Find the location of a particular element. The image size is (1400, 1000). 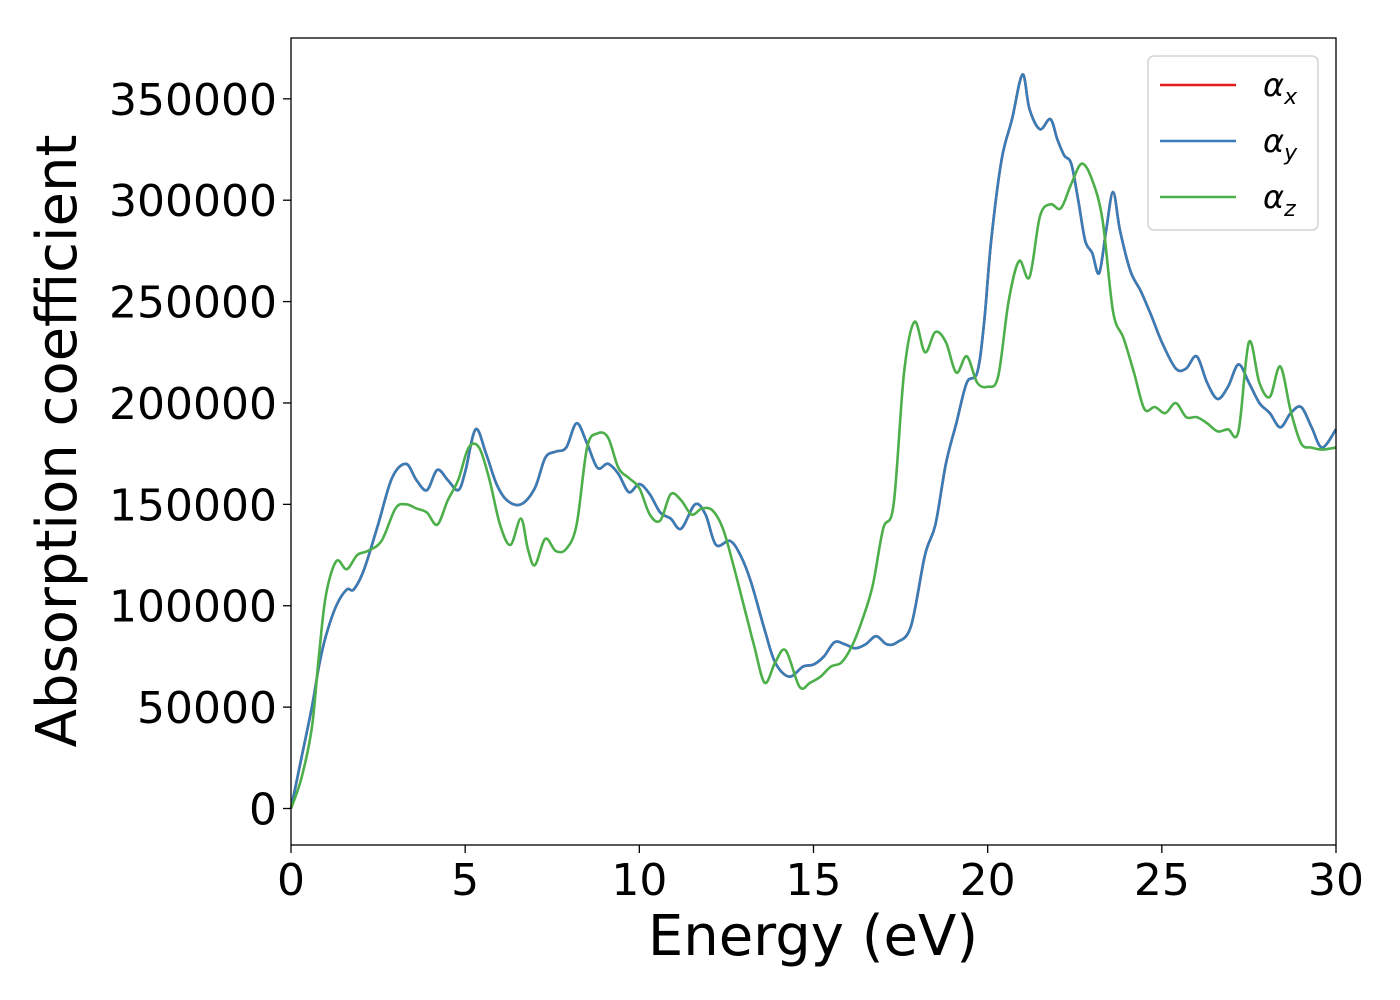

x-tick-label: 15 is located at coordinates (814, 880).